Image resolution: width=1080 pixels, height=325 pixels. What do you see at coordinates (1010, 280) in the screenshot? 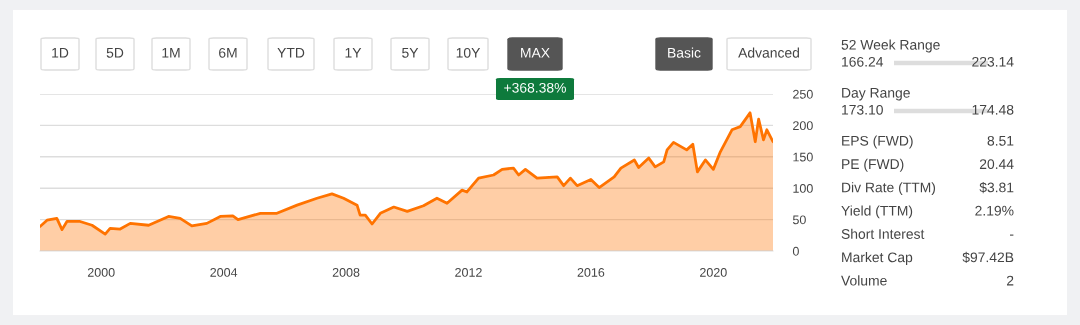
I see `text: 2` at bounding box center [1010, 280].